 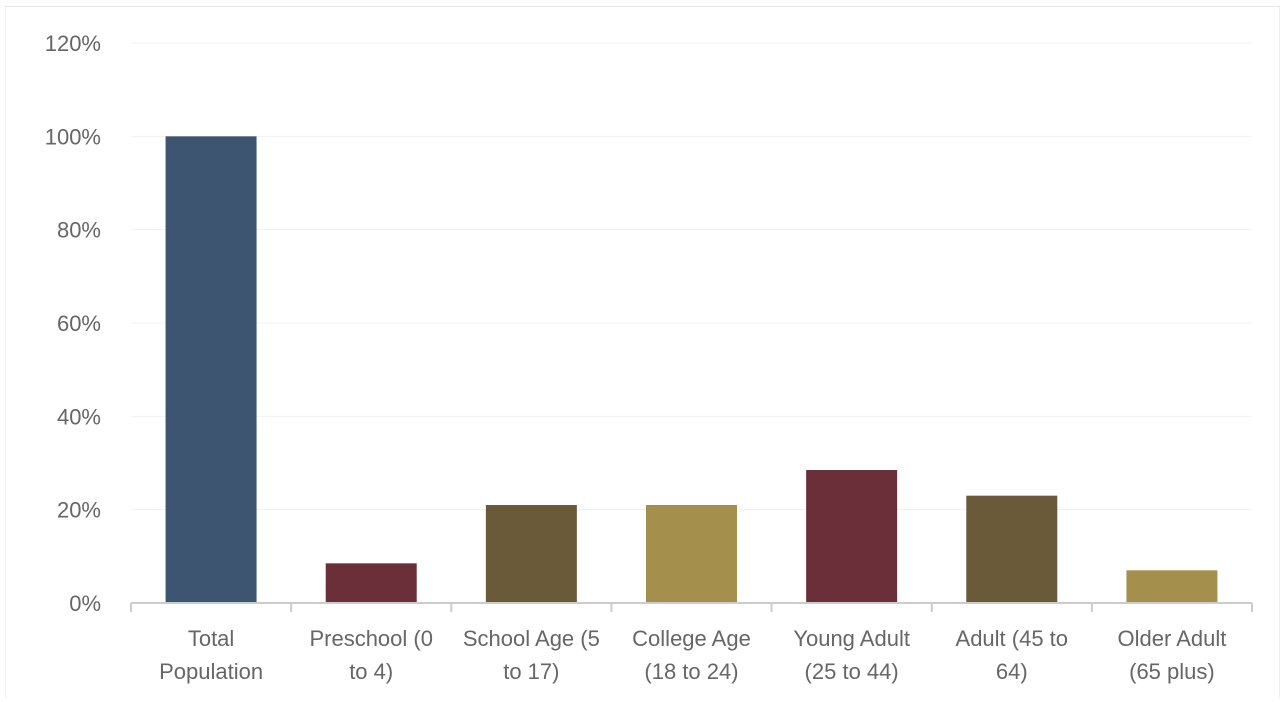 What do you see at coordinates (79, 416) in the screenshot?
I see `y-tick-label: 40%` at bounding box center [79, 416].